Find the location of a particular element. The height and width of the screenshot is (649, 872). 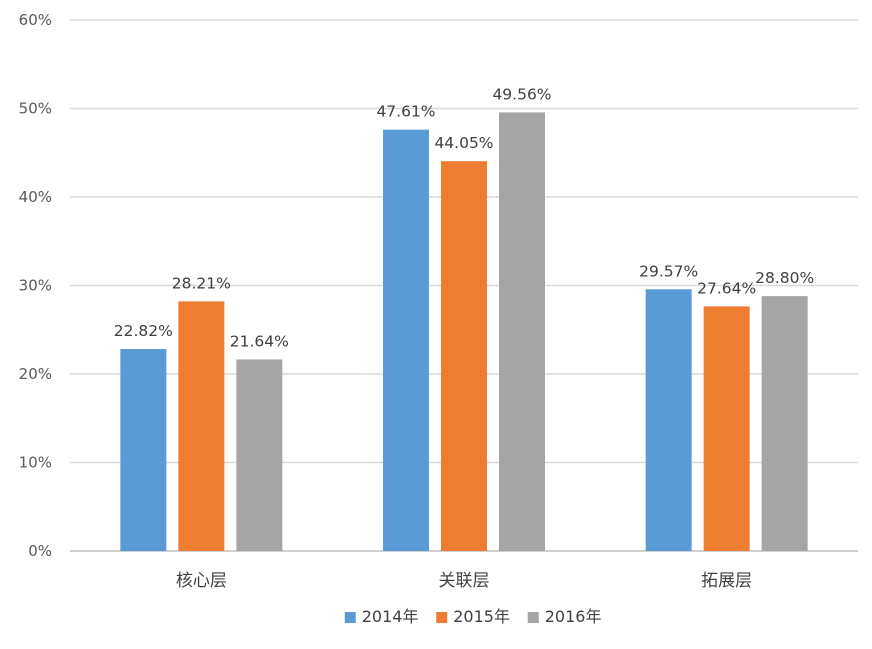

y-tick-label: 60% is located at coordinates (35, 20).